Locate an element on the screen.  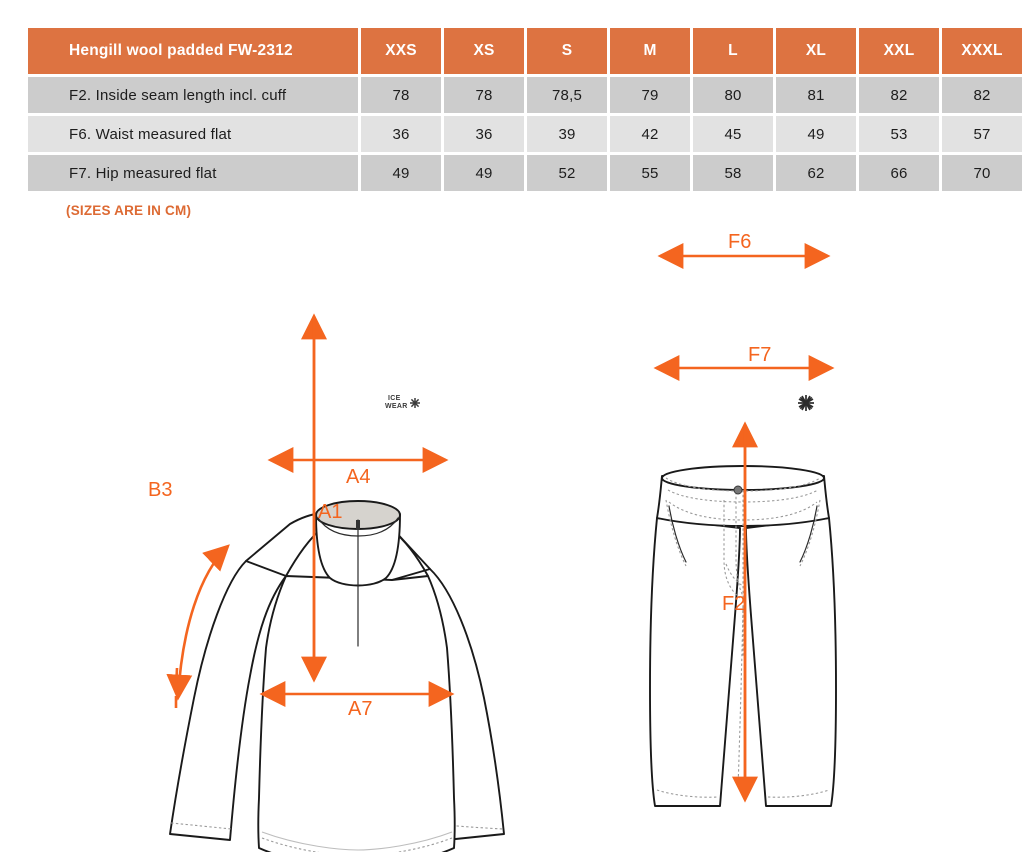
size-header-s: S is located at coordinates (567, 51).